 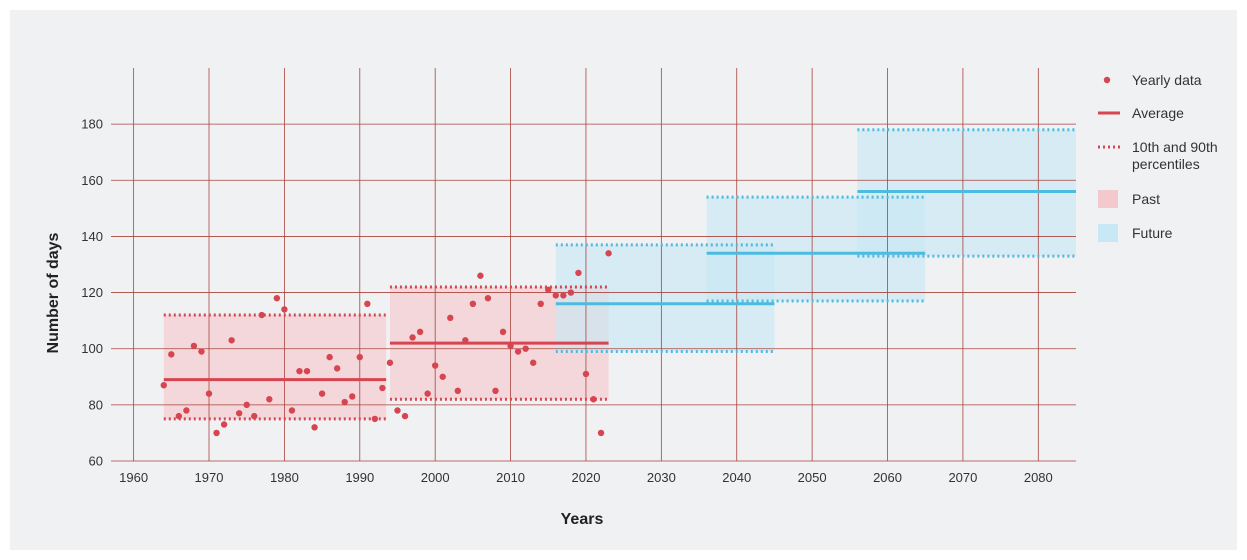 What do you see at coordinates (420, 332) in the screenshot?
I see `data-point-1998` at bounding box center [420, 332].